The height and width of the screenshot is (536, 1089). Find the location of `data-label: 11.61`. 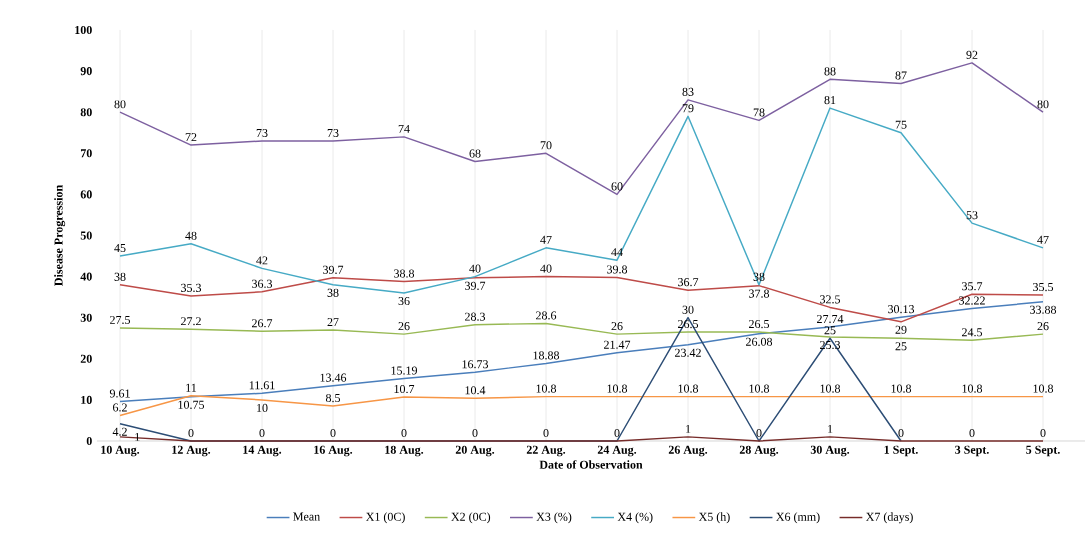

data-label: 11.61 is located at coordinates (262, 385).